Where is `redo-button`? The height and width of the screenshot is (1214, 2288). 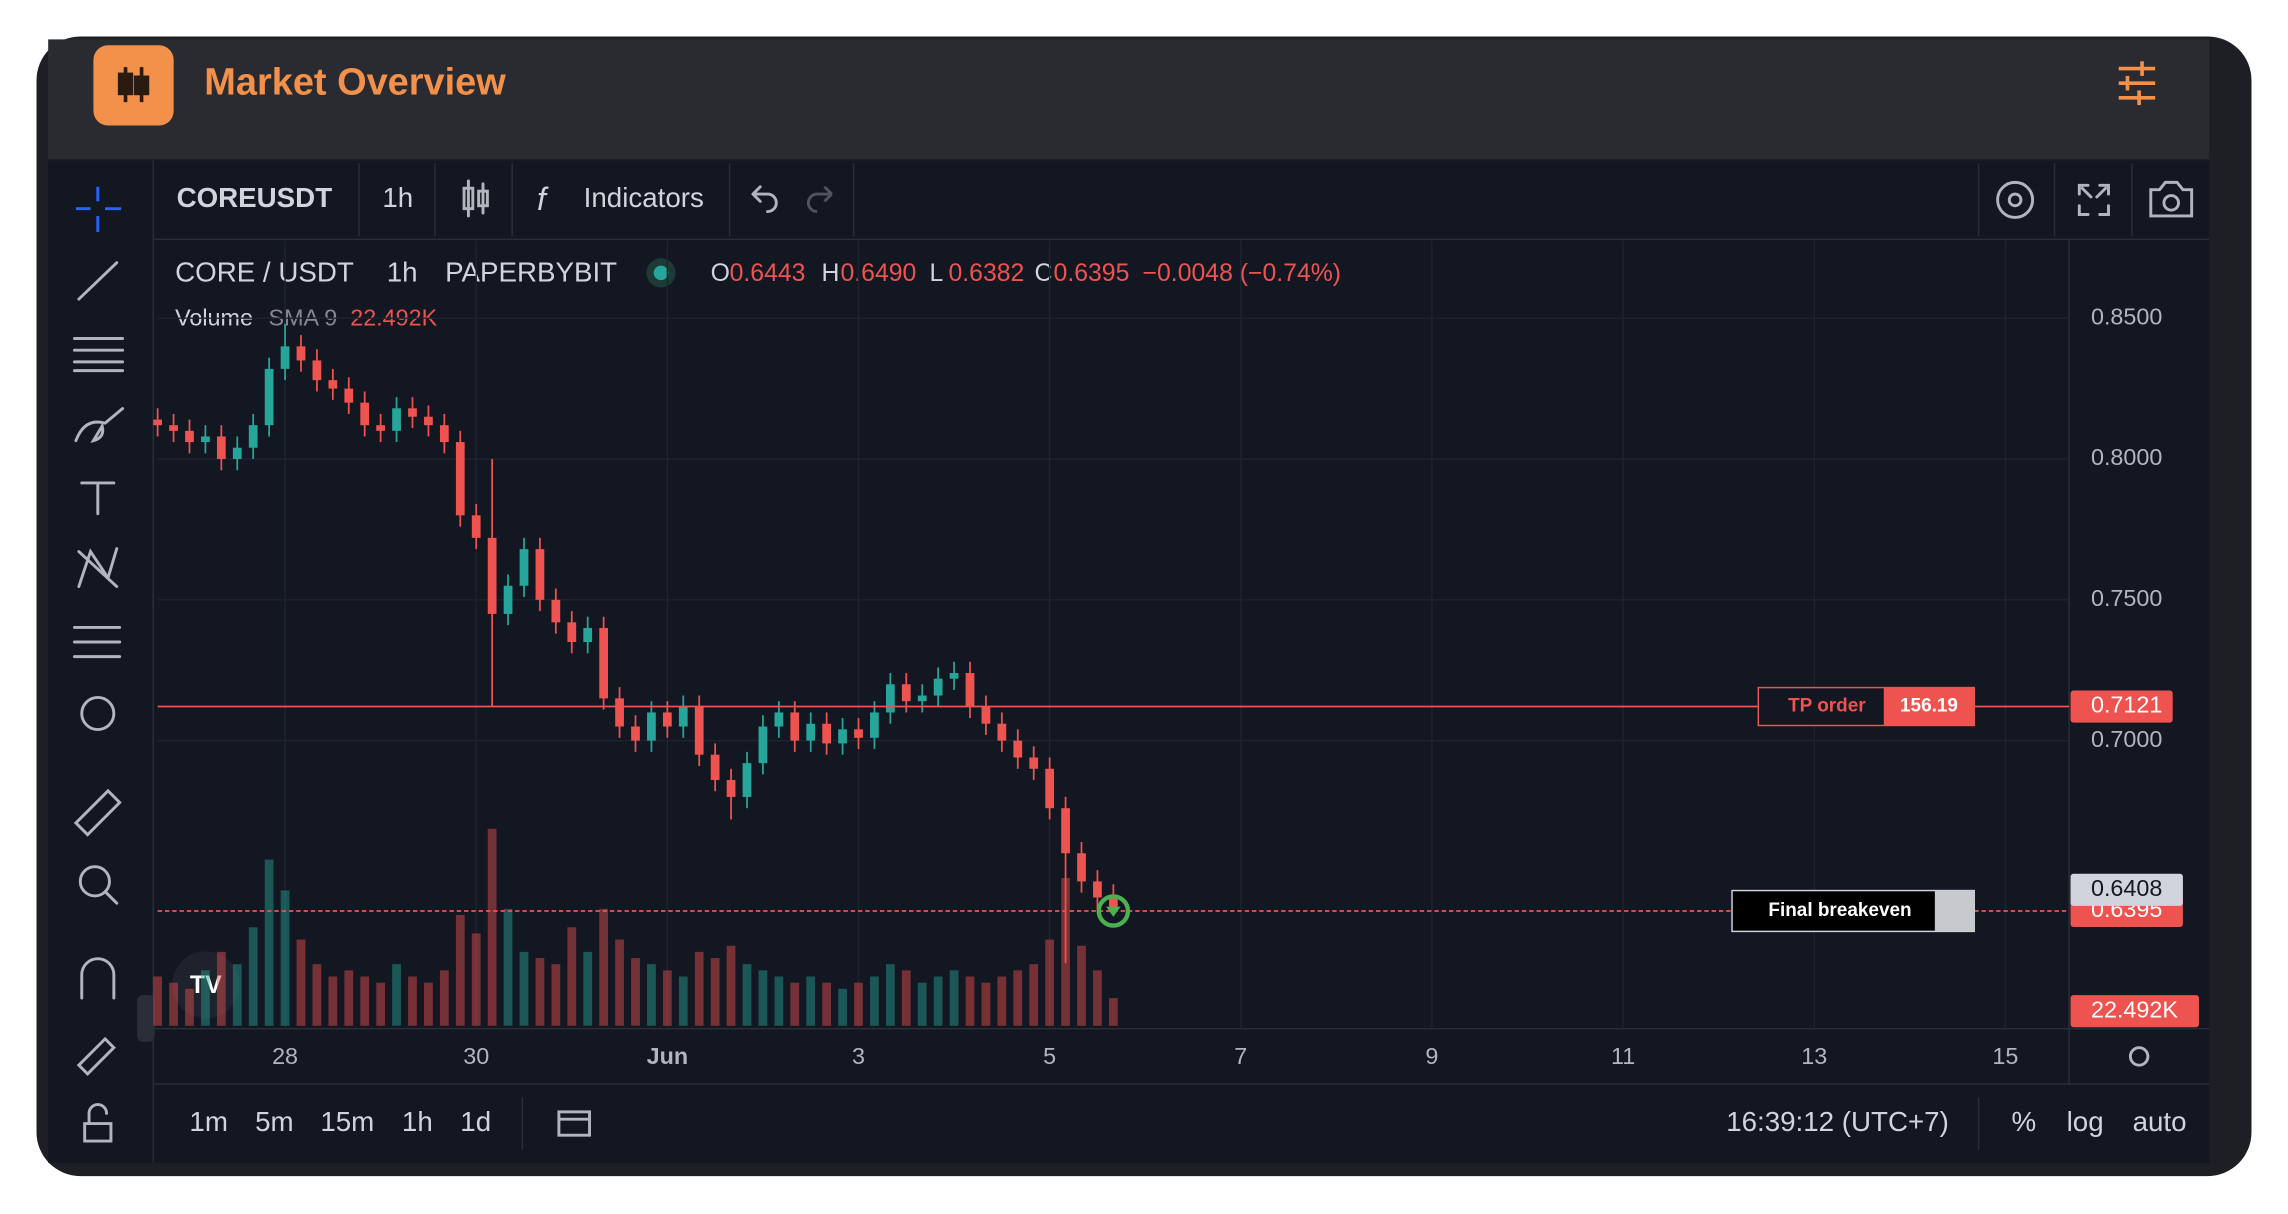 redo-button is located at coordinates (819, 199).